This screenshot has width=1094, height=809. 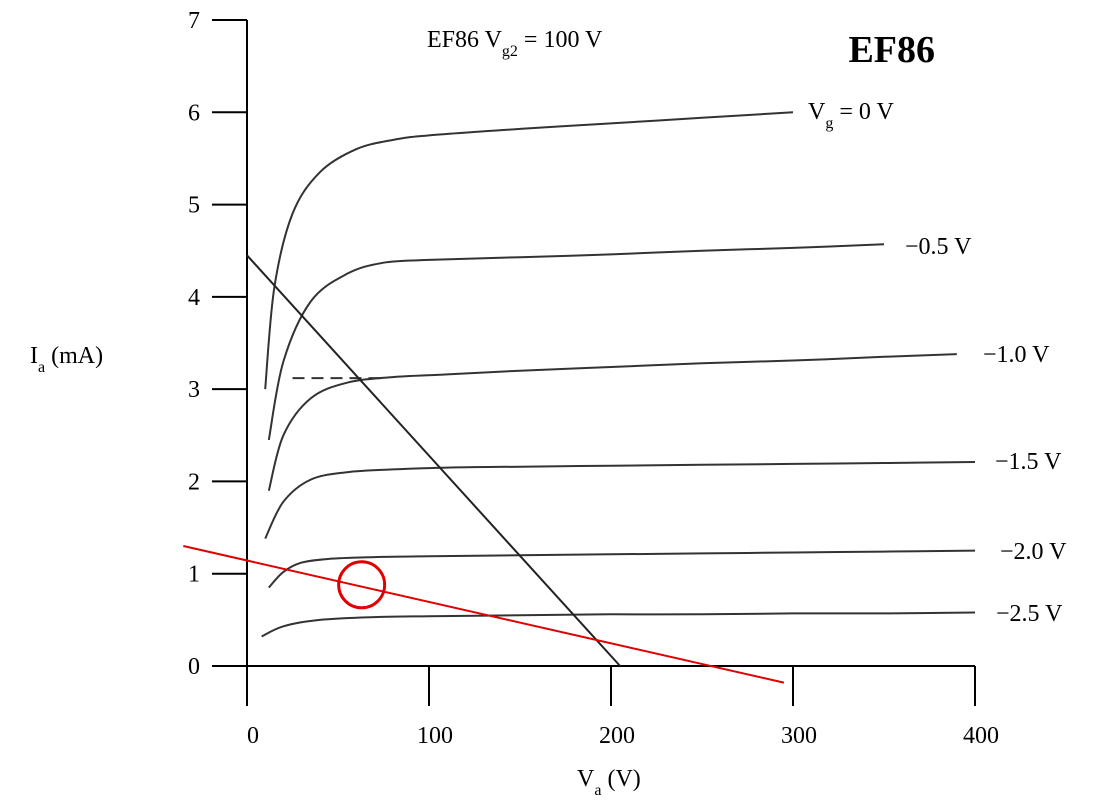 What do you see at coordinates (194, 21) in the screenshot?
I see `y-tick-label-7: 7` at bounding box center [194, 21].